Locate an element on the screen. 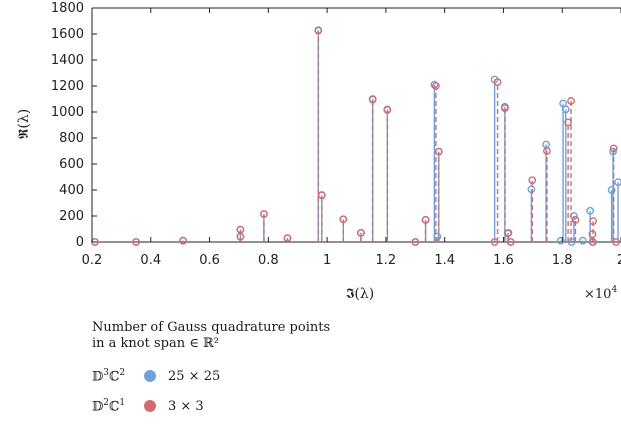 This screenshot has height=437, width=621. x-tick-label: 0.4 is located at coordinates (150, 260).